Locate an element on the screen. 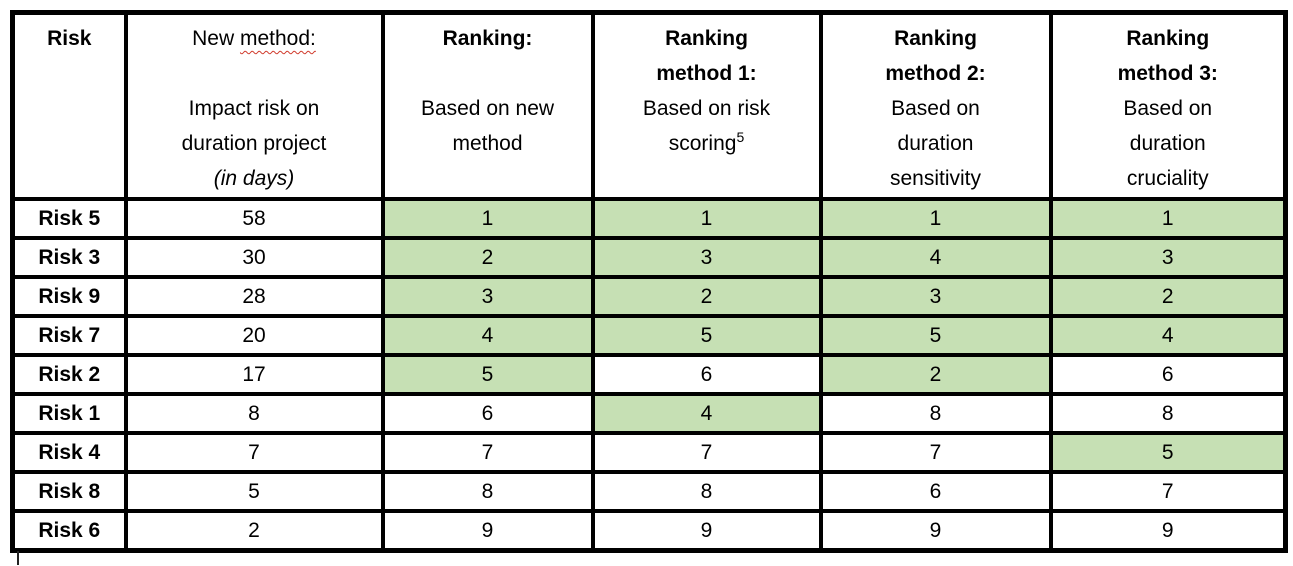  table-row: Risk 1 8 6 4 8 8 is located at coordinates (649, 413).